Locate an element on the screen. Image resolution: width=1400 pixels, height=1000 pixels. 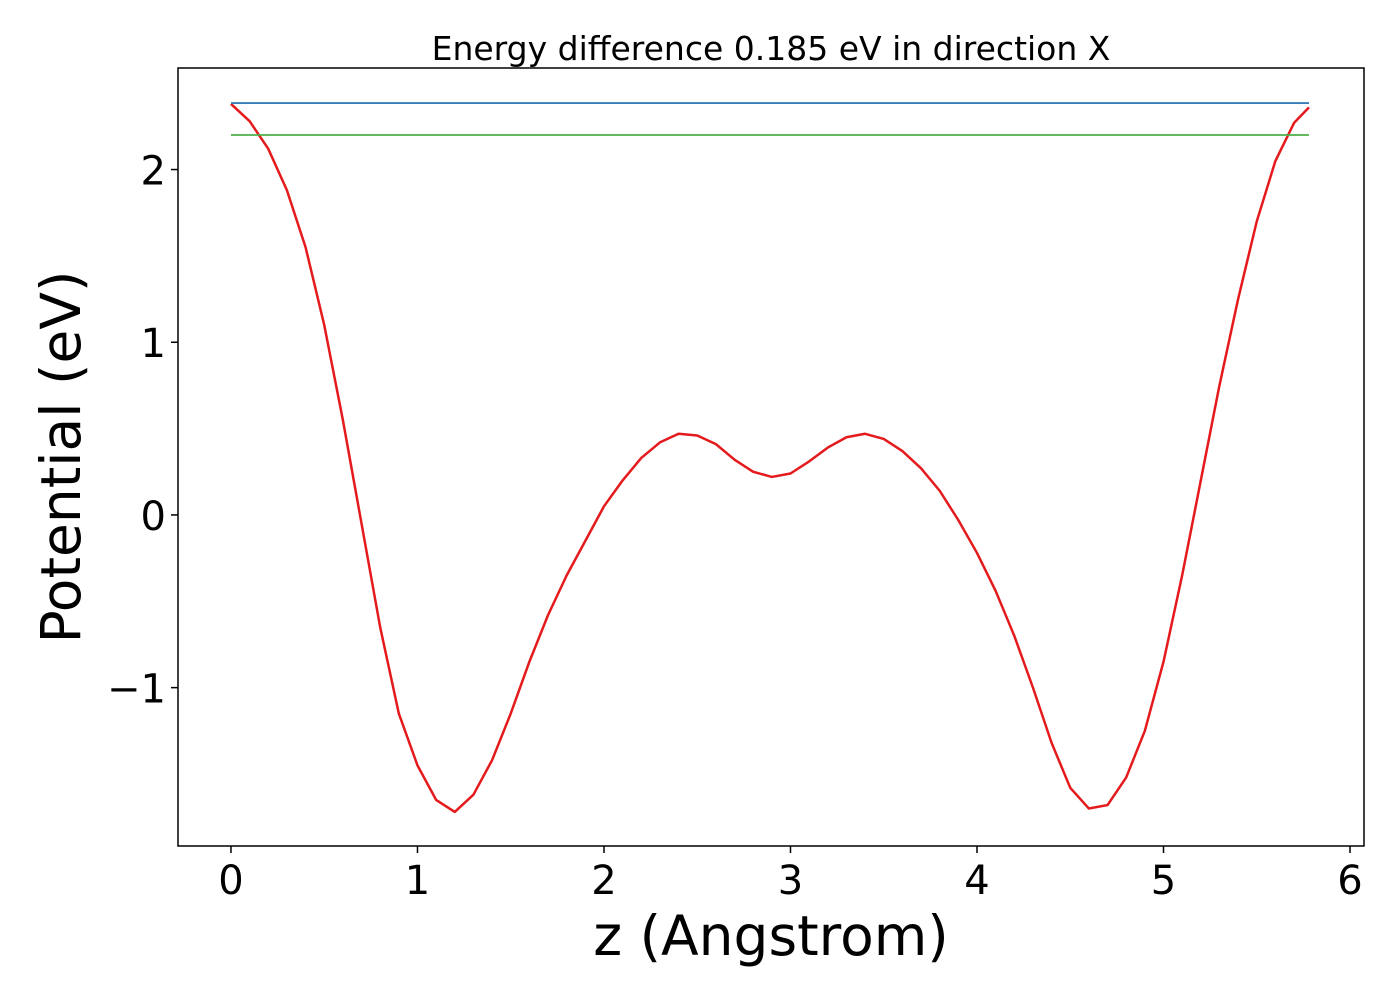
x-tick-label: 5 is located at coordinates (1163, 881).